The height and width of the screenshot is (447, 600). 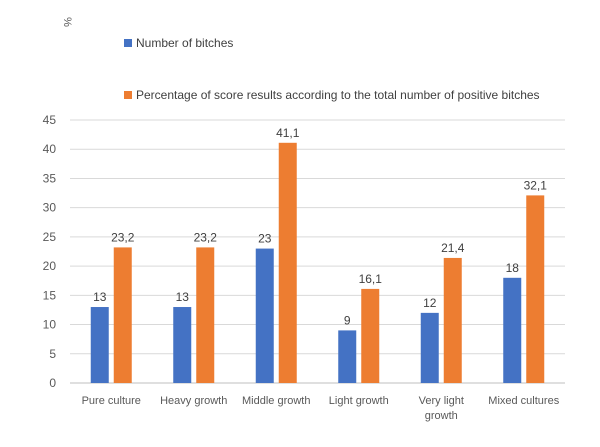 What do you see at coordinates (523, 401) in the screenshot?
I see `x-tick-label: Mixed cultures` at bounding box center [523, 401].